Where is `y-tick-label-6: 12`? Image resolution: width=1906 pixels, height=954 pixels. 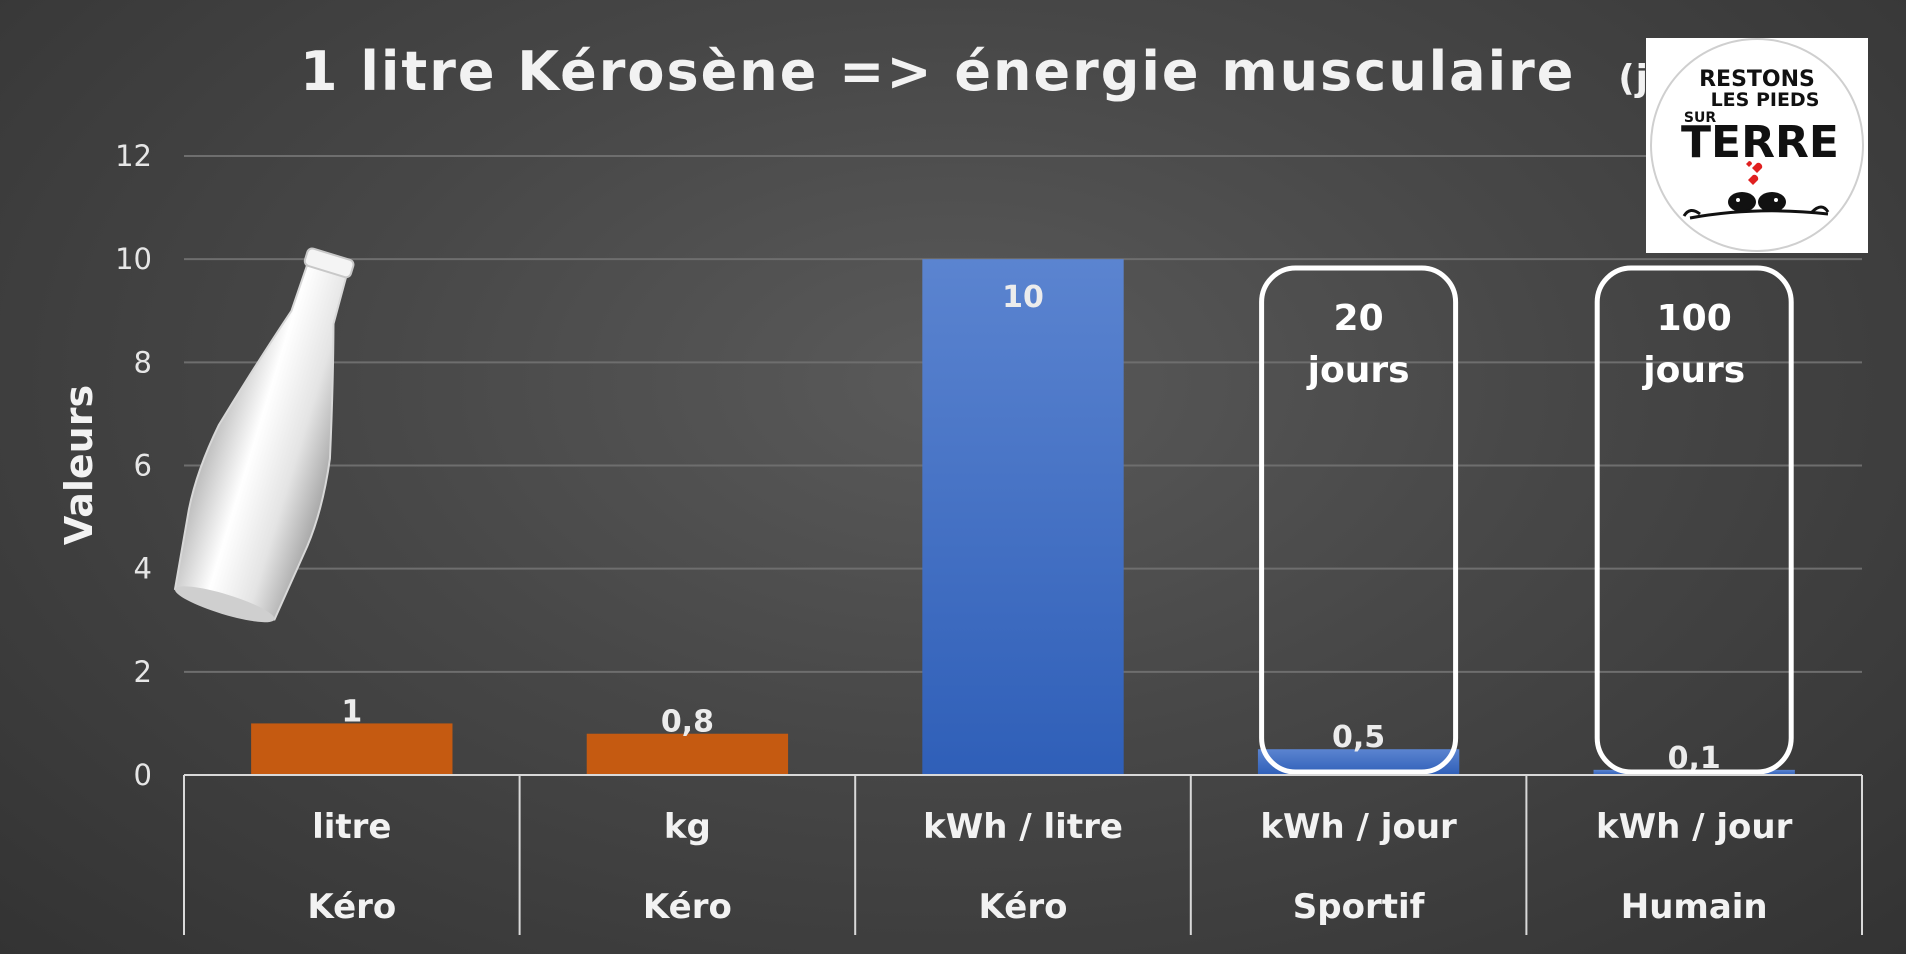
y-tick-label-6: 12 is located at coordinates (133, 156).